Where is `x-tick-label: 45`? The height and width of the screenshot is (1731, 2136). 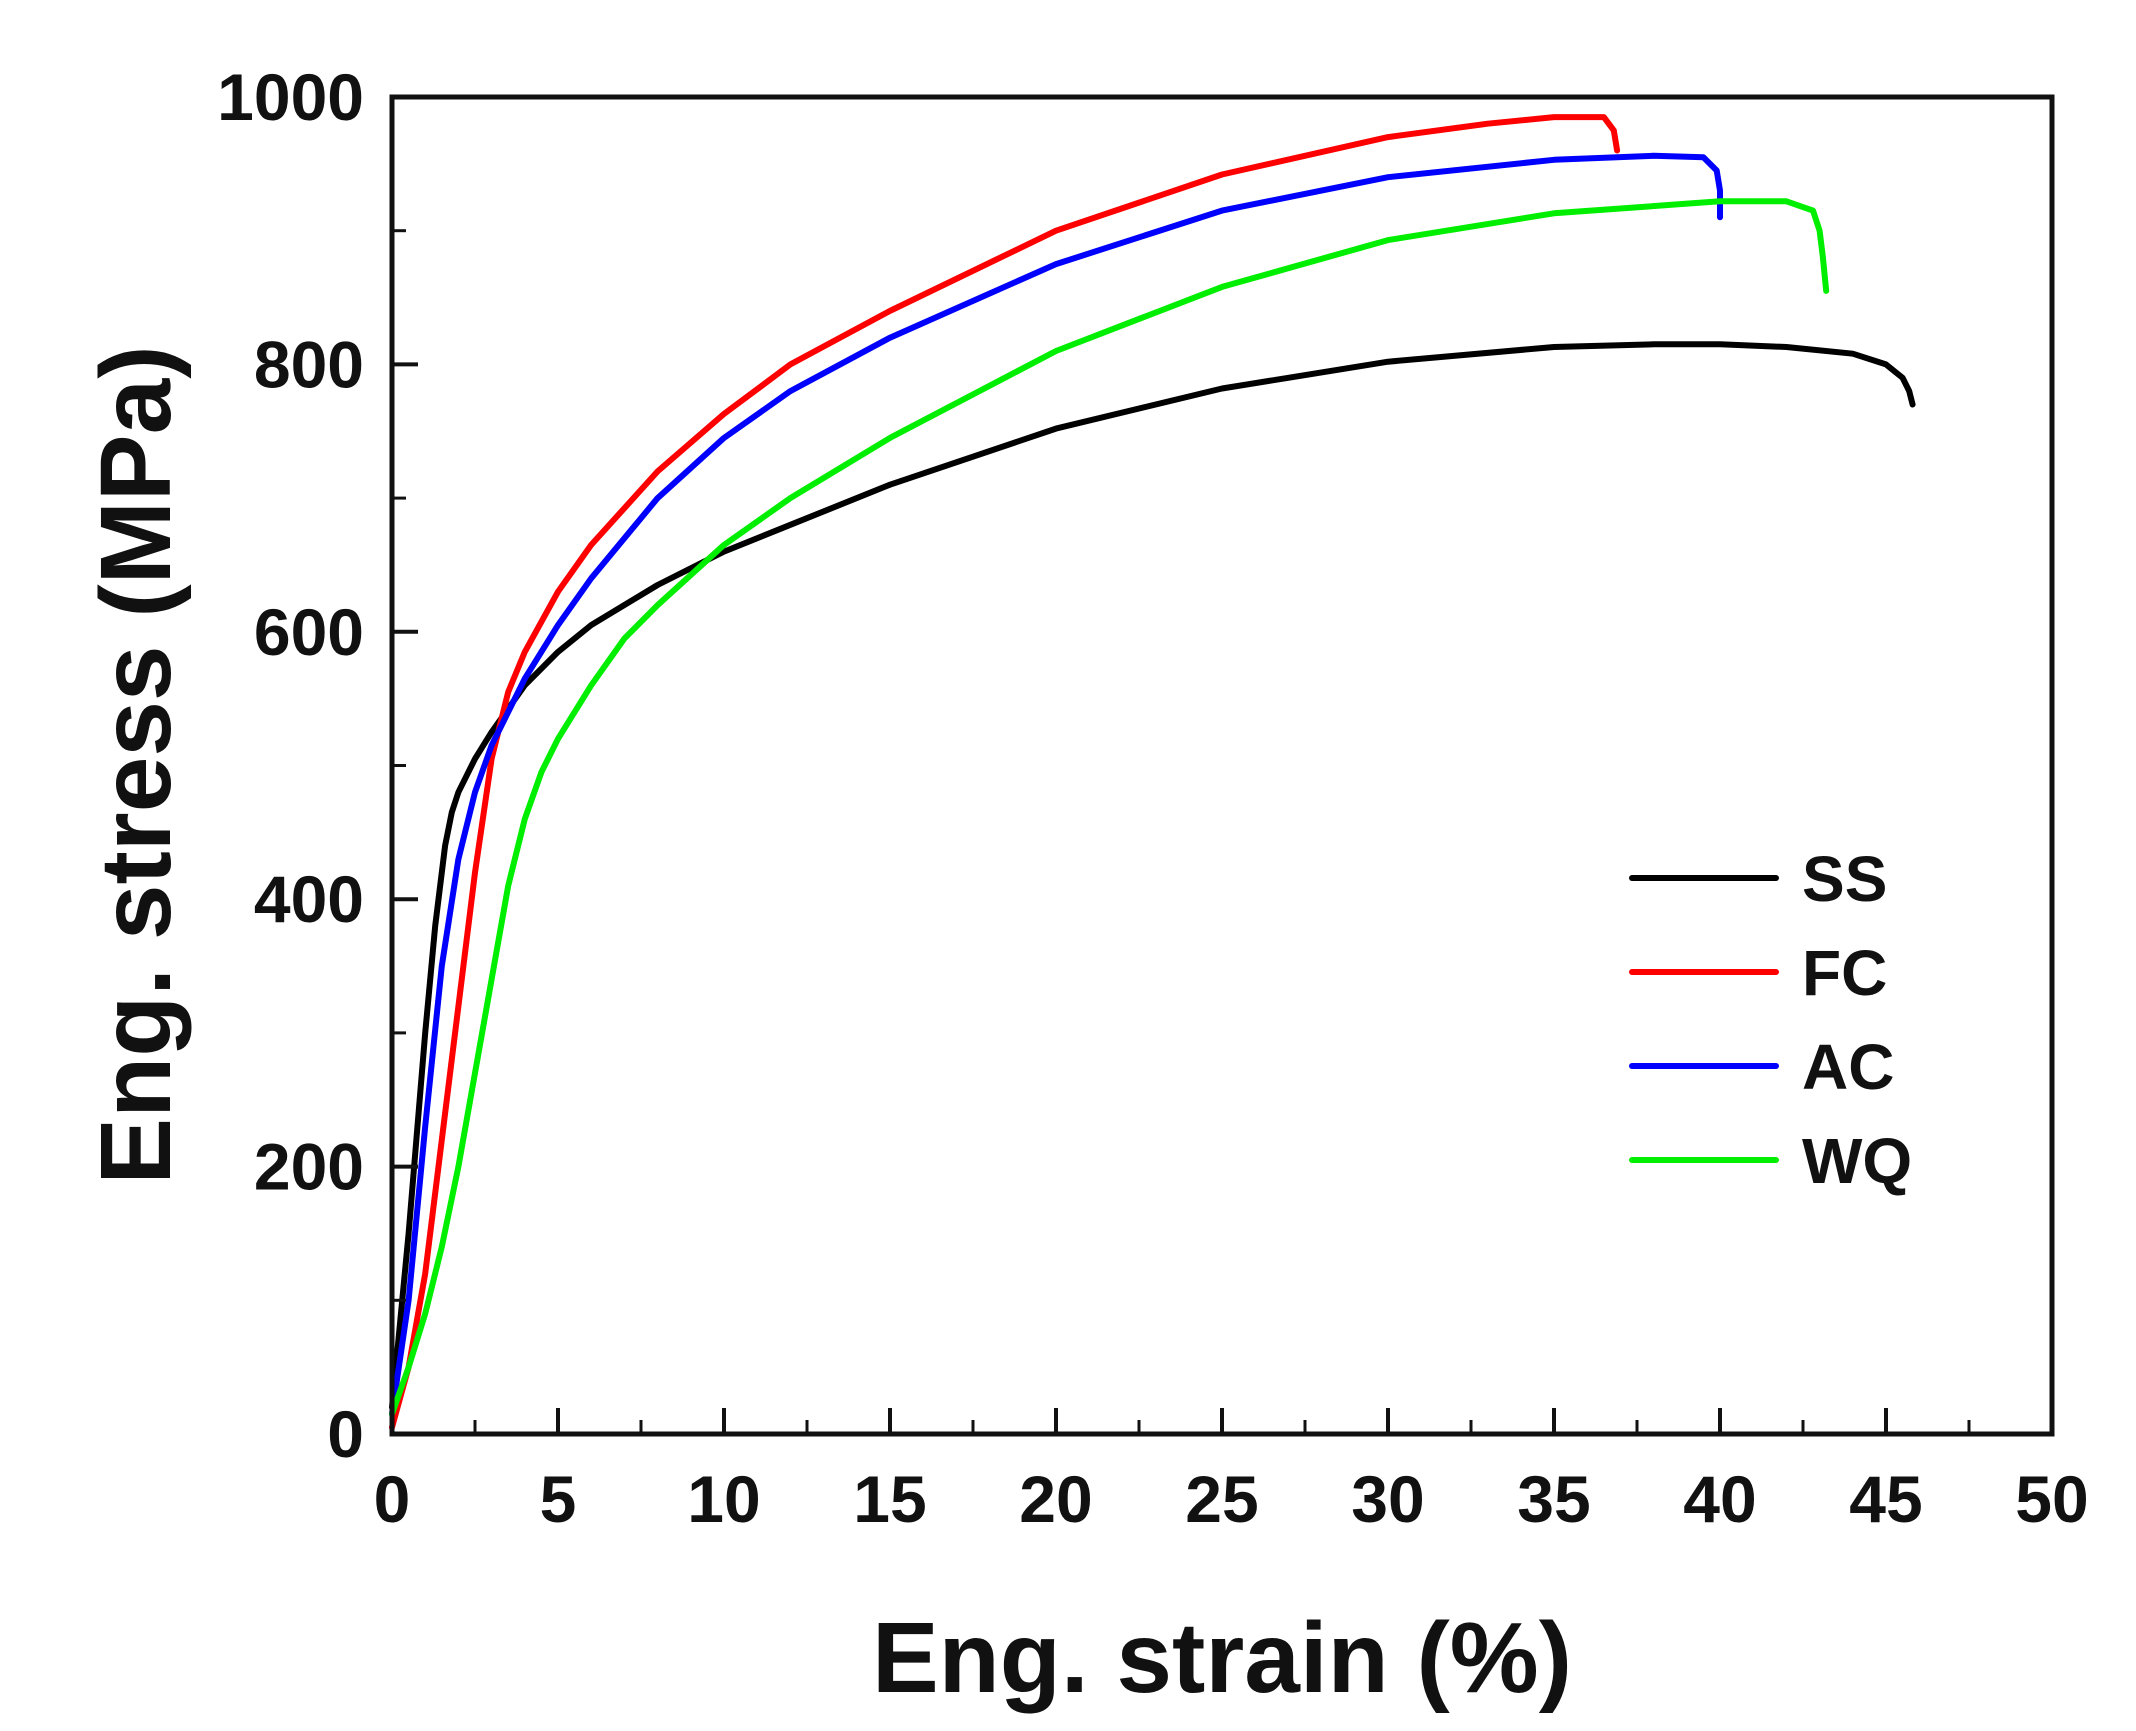
x-tick-label: 45 is located at coordinates (1885, 1499).